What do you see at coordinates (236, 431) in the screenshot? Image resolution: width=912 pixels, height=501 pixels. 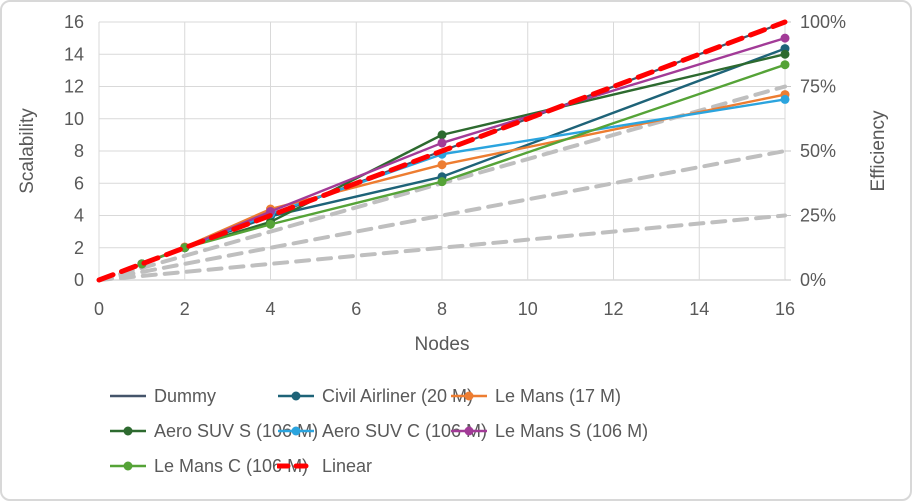 I see `legend-label-aero-suv-s-106-m-: Aero SUV S (106 M)` at bounding box center [236, 431].